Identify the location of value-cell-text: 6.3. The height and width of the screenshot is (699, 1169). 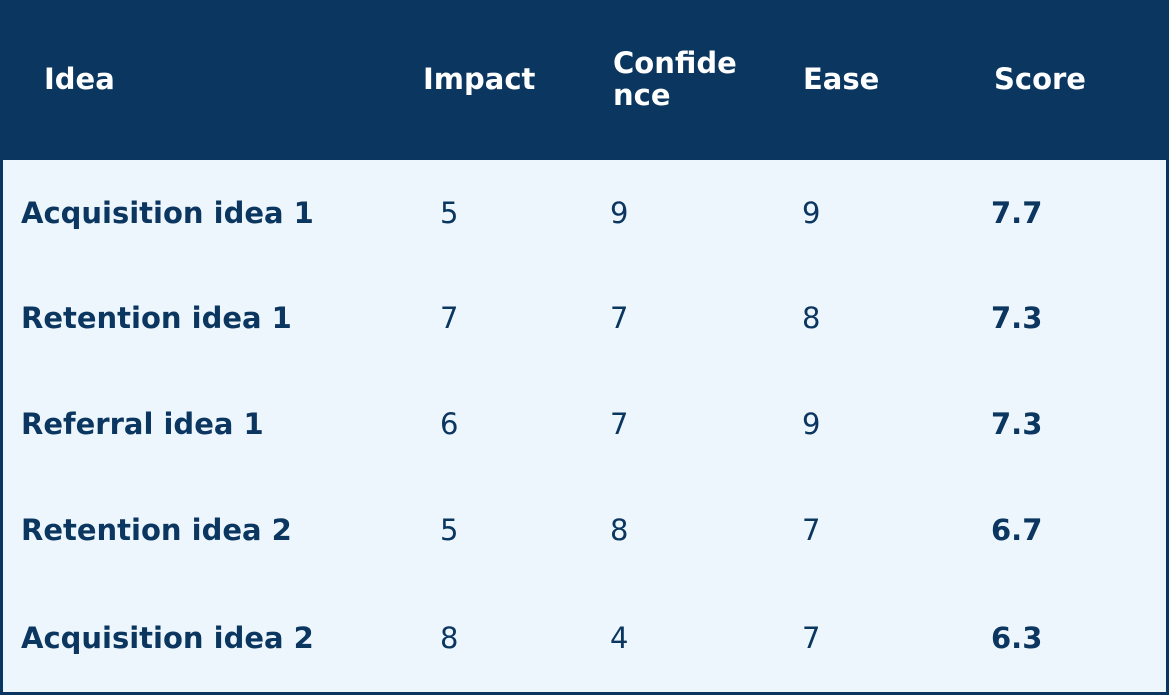
(1017, 637).